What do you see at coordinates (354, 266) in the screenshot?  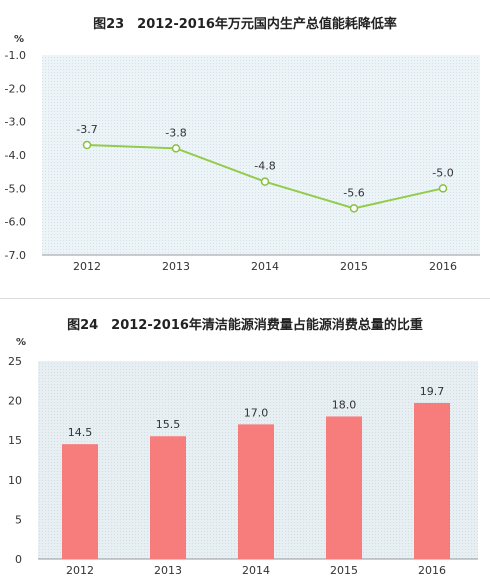 I see `chart1-x-tick-label: 2015` at bounding box center [354, 266].